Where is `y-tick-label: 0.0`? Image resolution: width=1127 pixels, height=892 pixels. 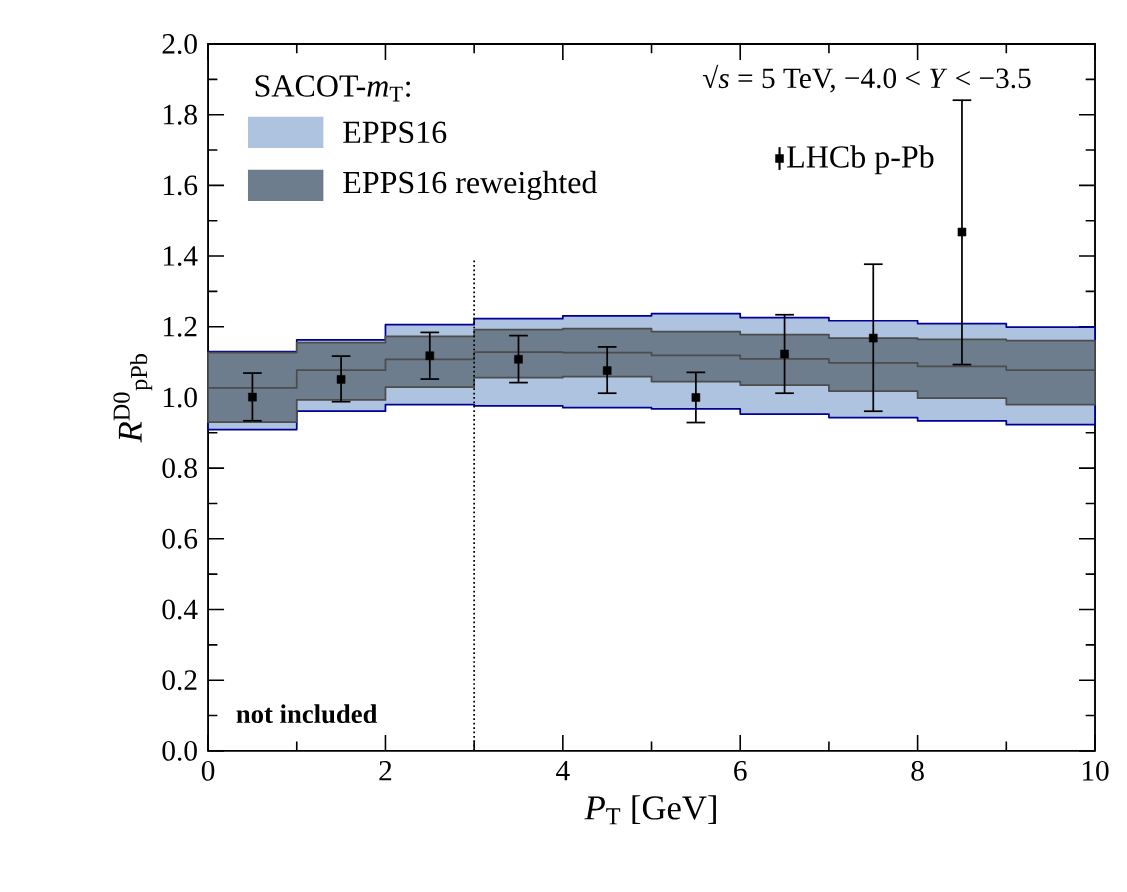 y-tick-label: 0.0 is located at coordinates (179, 750).